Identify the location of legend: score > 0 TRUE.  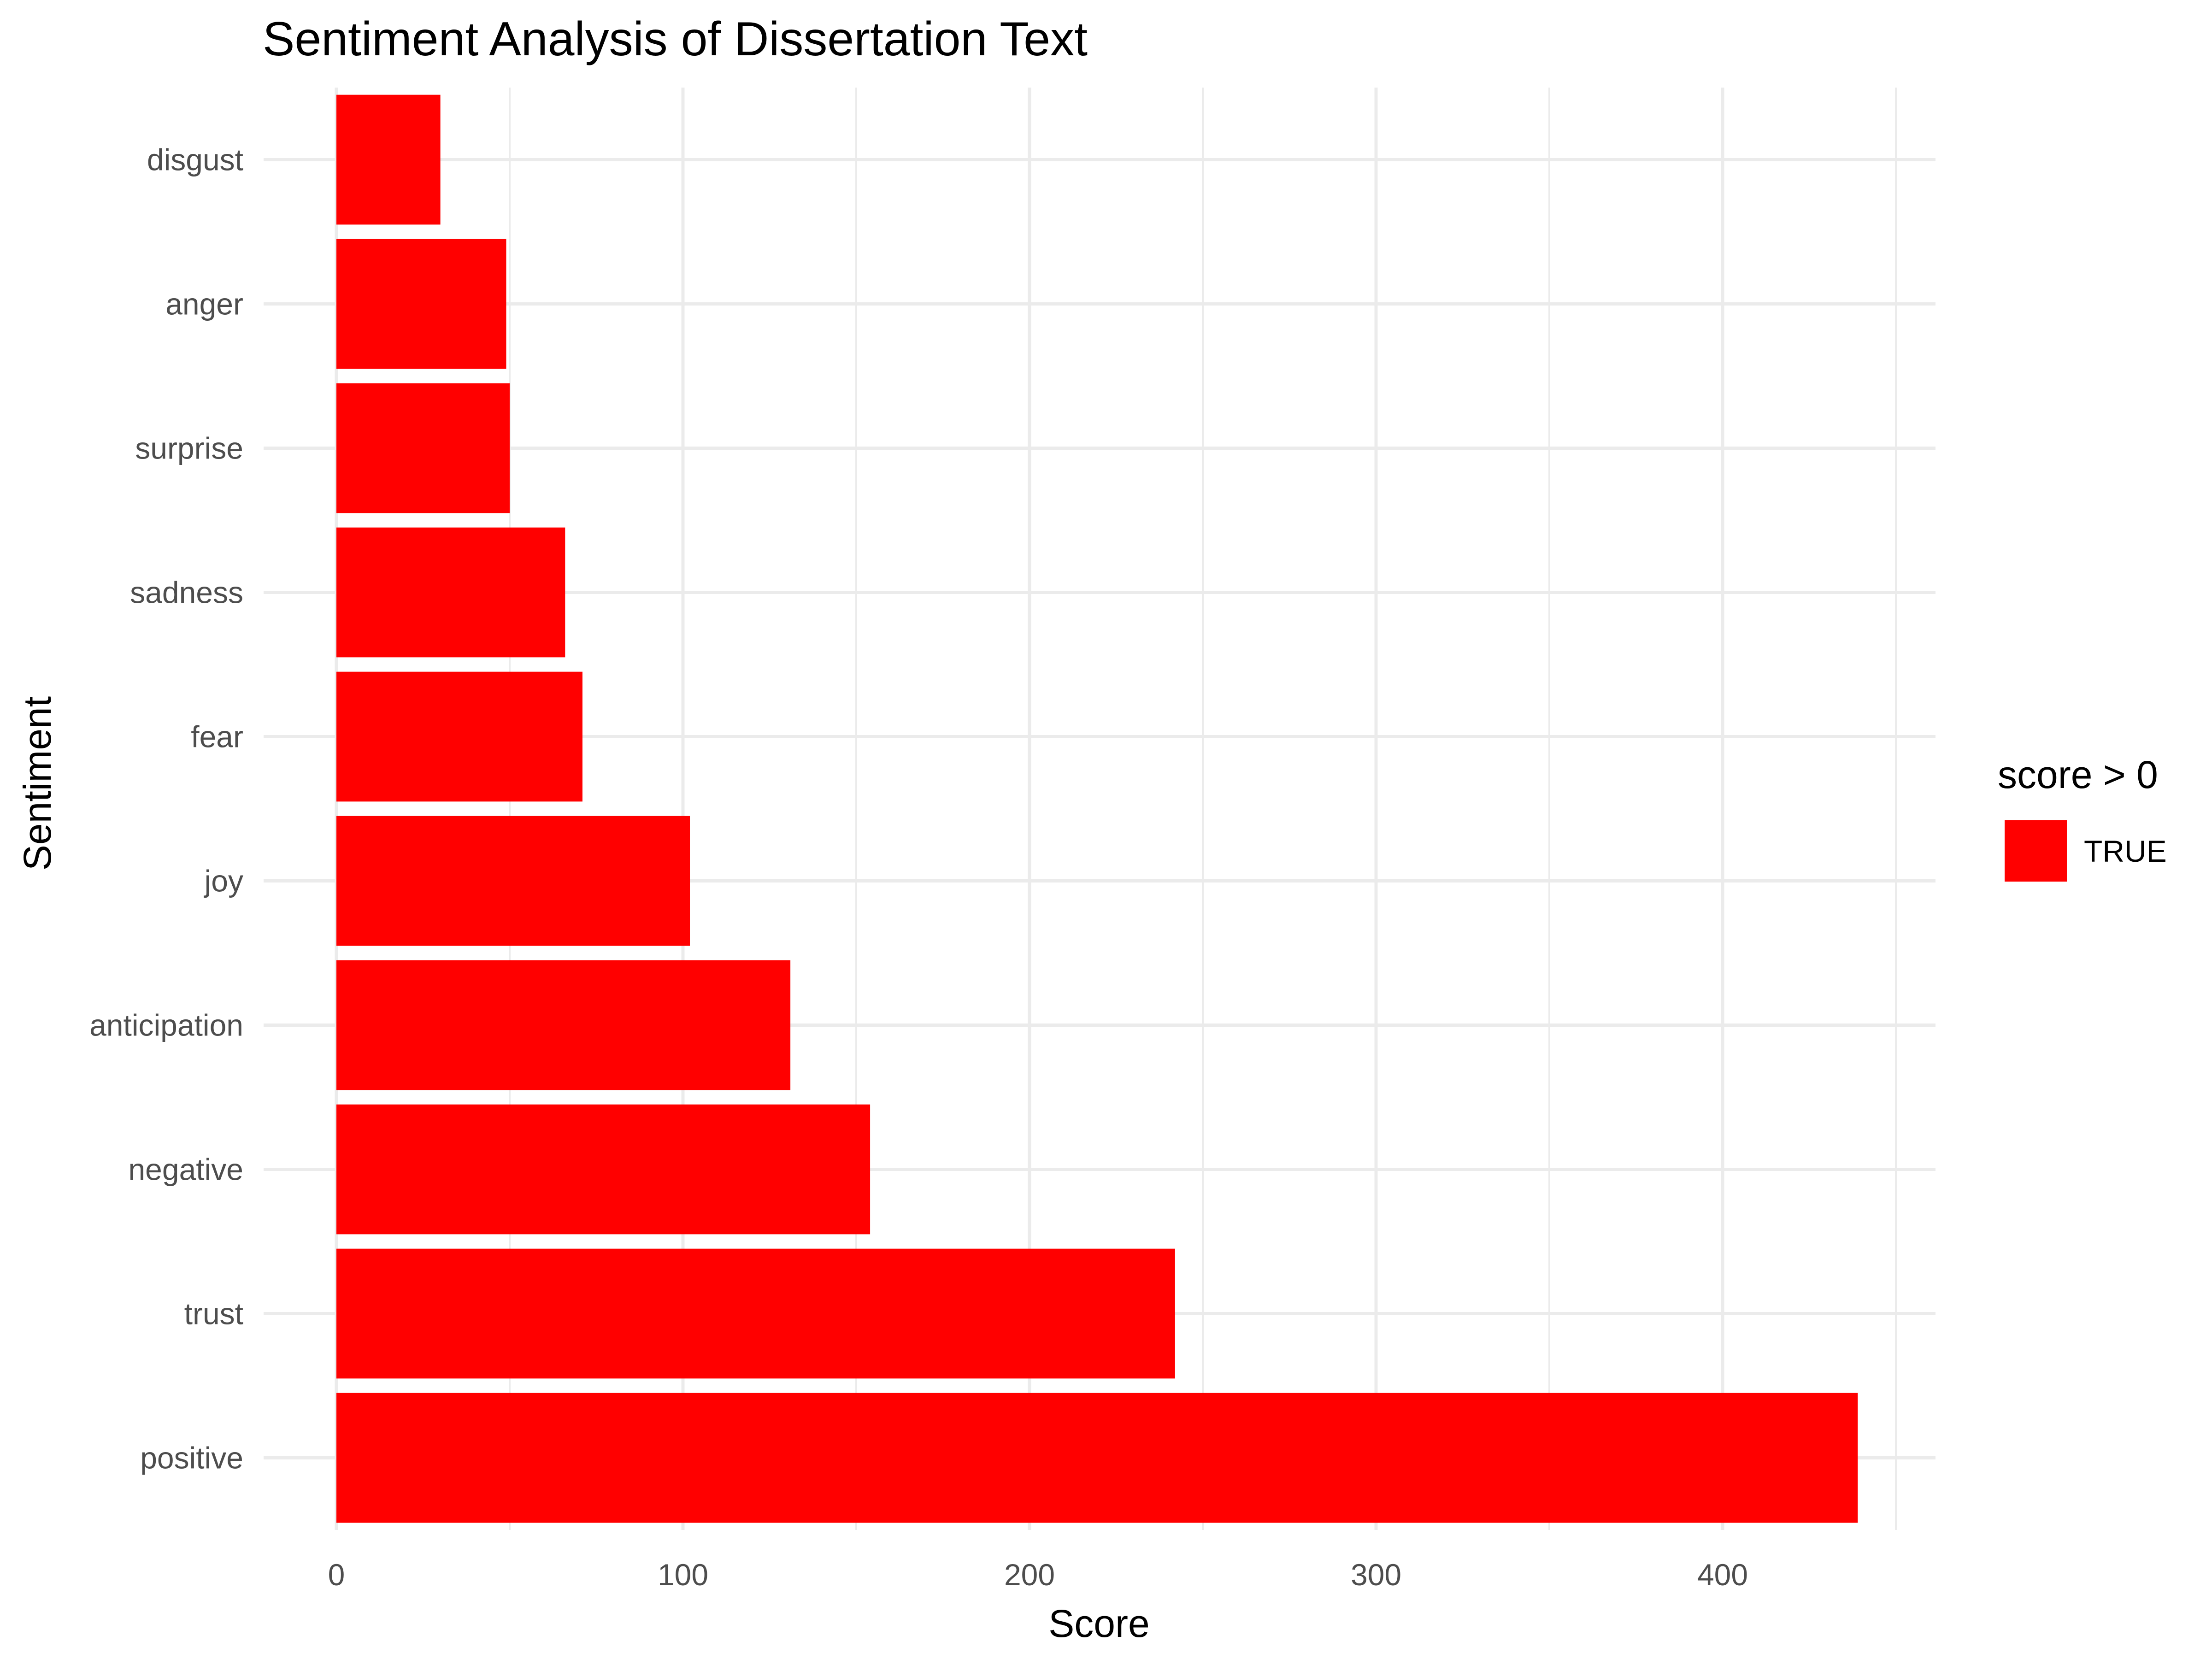
(2082, 817).